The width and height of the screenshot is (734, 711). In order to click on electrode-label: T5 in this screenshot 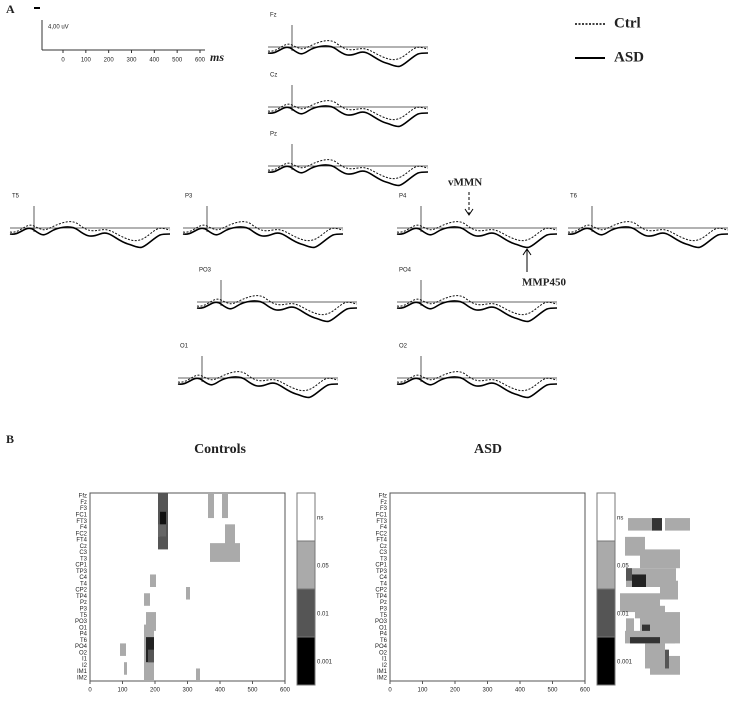, I will do `click(16, 197)`.